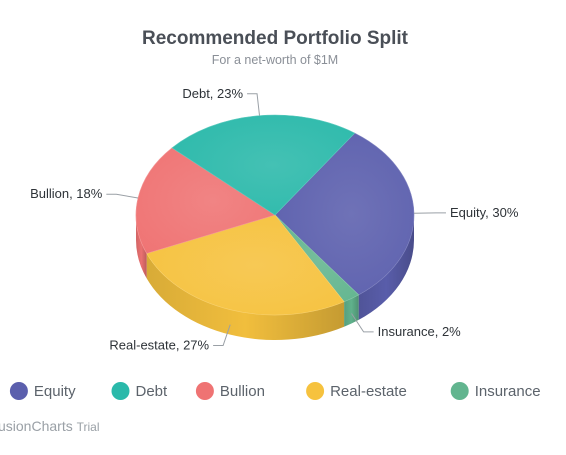 This screenshot has width=566, height=455. I want to click on watermark-trial: Trial, so click(88, 427).